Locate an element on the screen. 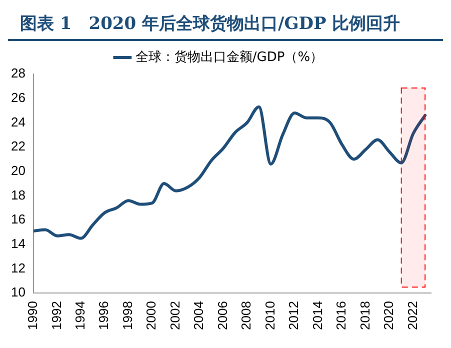  y-tick-label: 14 is located at coordinates (18, 243).